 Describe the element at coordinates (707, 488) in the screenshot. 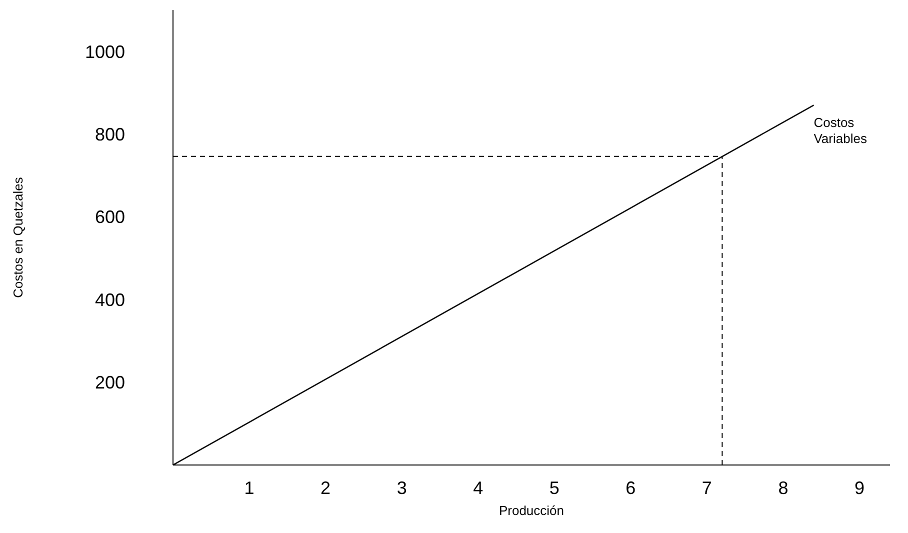

I see `x-tick-label: 7` at that location.